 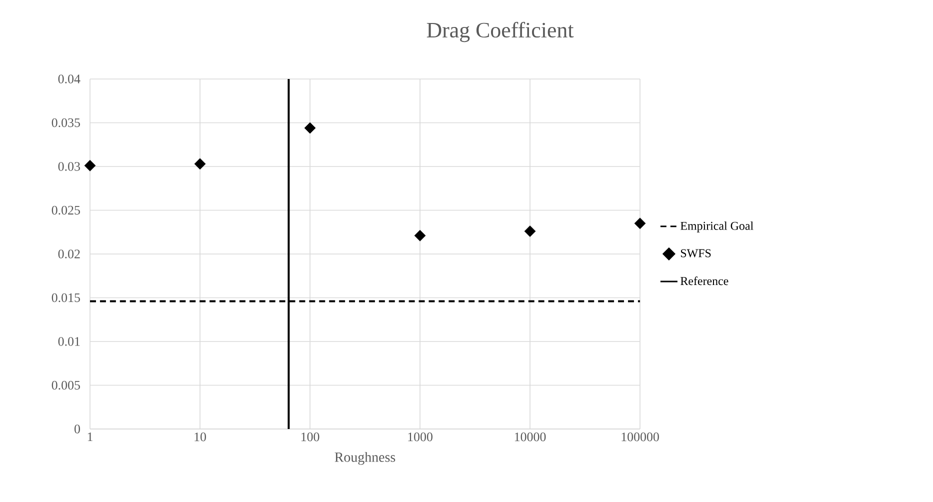 What do you see at coordinates (704, 281) in the screenshot?
I see `legend-label: Reference` at bounding box center [704, 281].